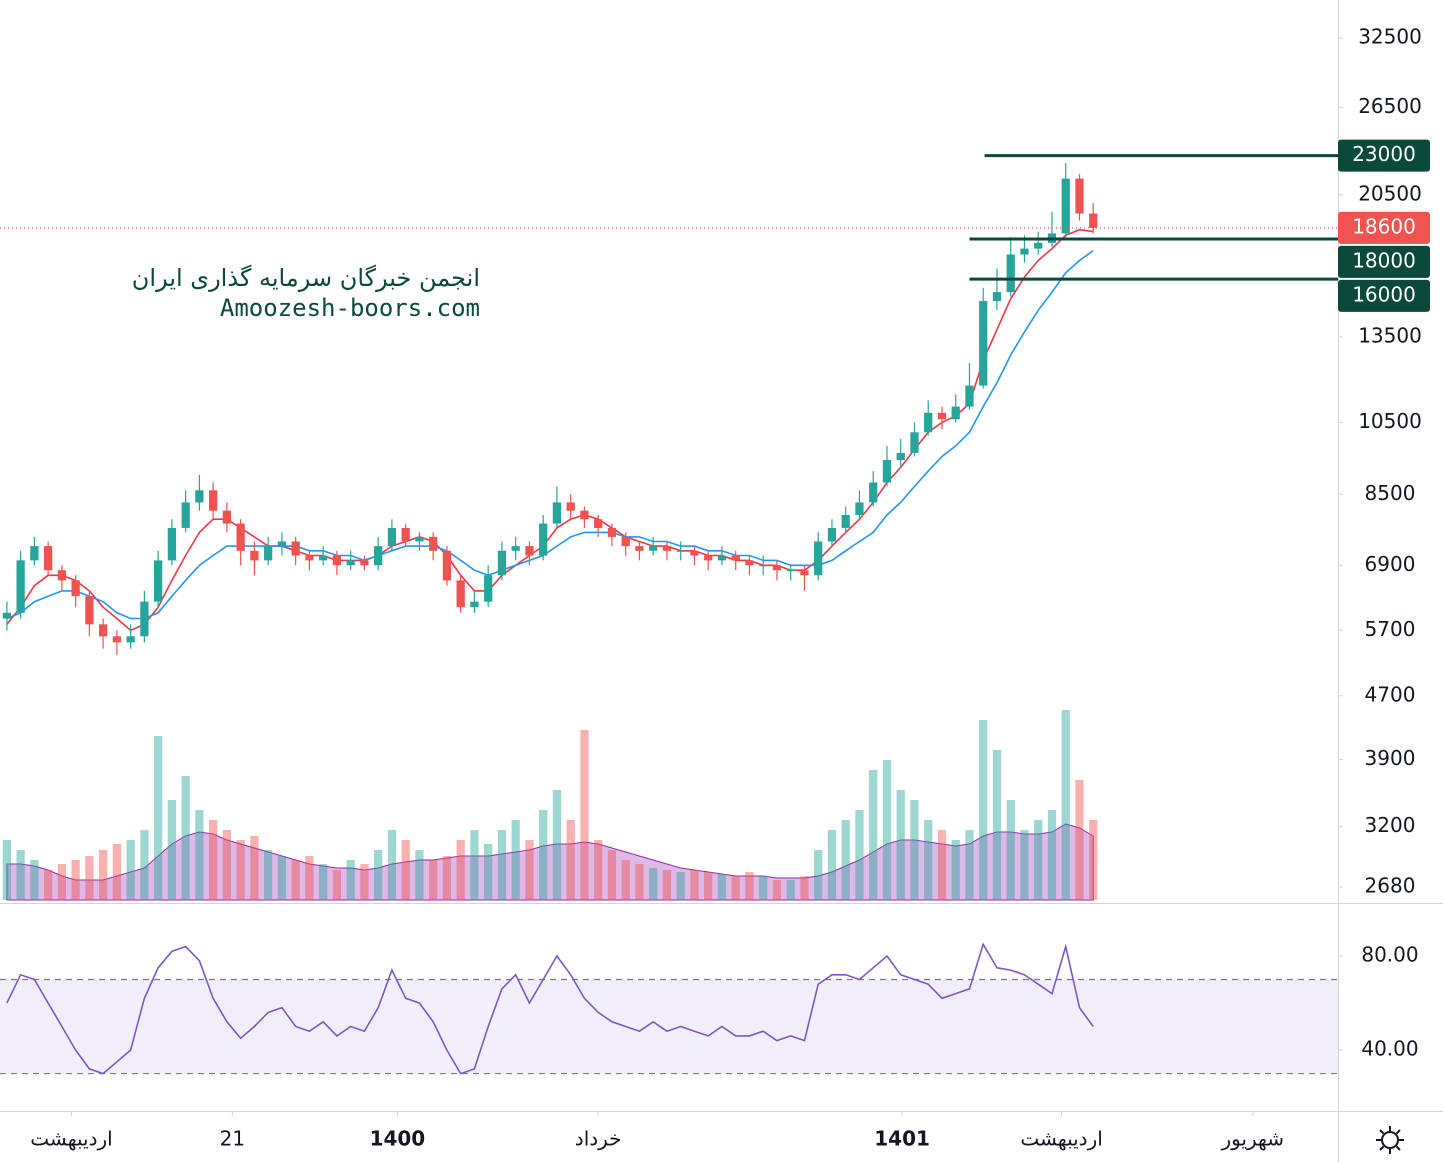 This screenshot has width=1443, height=1162. I want to click on y-tick-label: 20500, so click(1390, 193).